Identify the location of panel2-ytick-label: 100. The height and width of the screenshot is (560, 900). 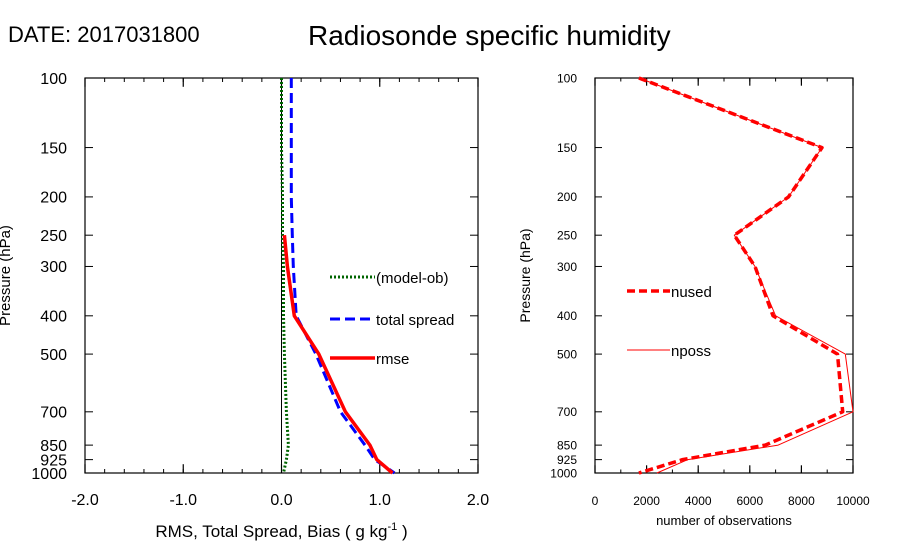
(567, 78).